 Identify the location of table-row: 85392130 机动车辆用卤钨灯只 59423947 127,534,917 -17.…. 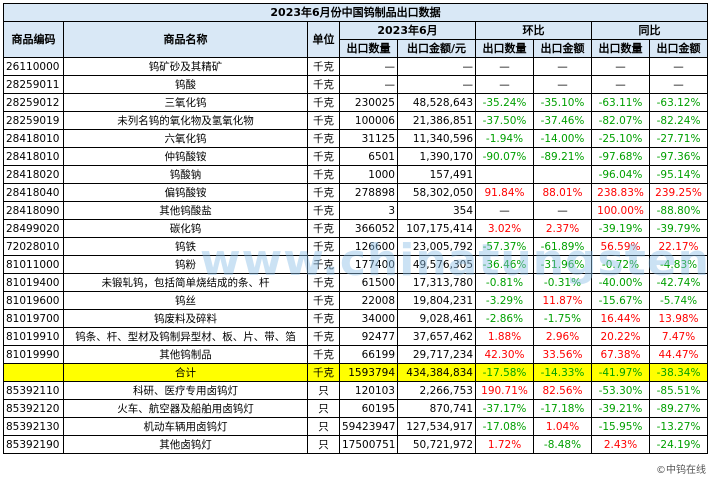
(356, 426).